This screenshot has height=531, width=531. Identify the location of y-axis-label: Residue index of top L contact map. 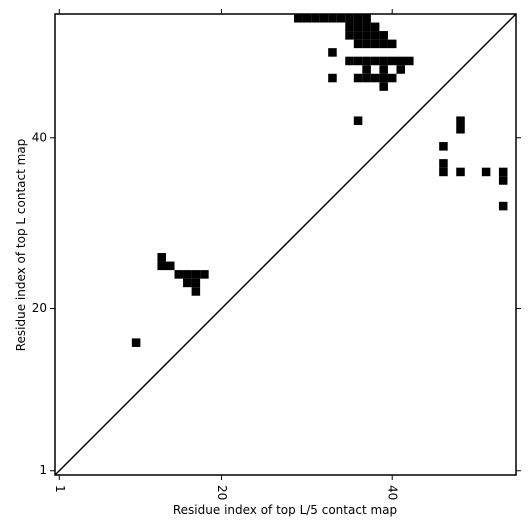
(21, 245).